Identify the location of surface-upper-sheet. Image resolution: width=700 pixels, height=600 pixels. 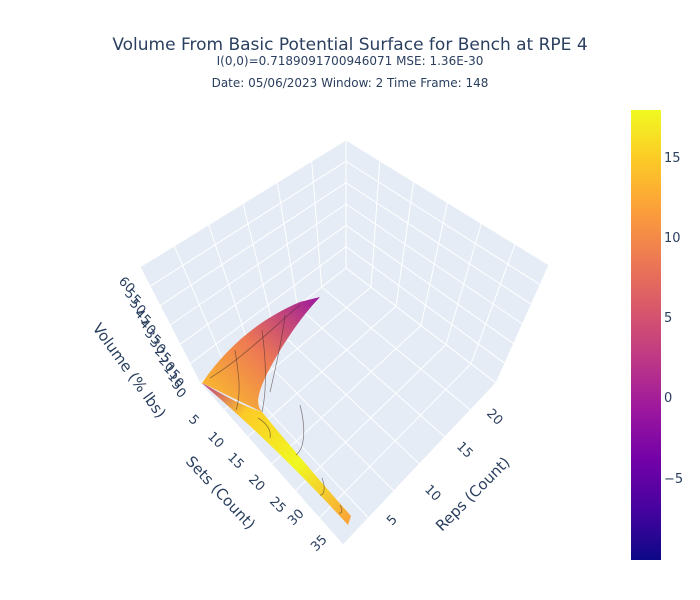
(261, 354).